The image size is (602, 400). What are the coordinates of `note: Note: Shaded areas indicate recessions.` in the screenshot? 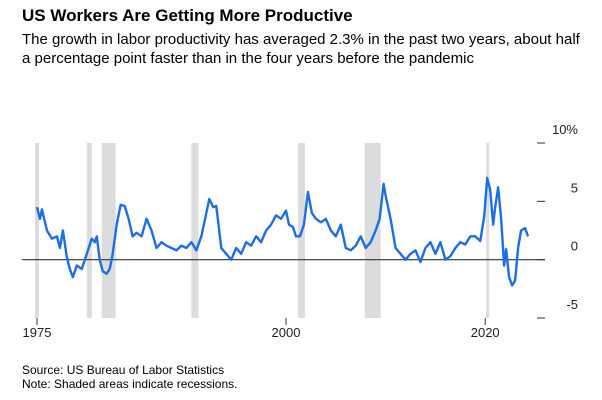 It's located at (130, 384).